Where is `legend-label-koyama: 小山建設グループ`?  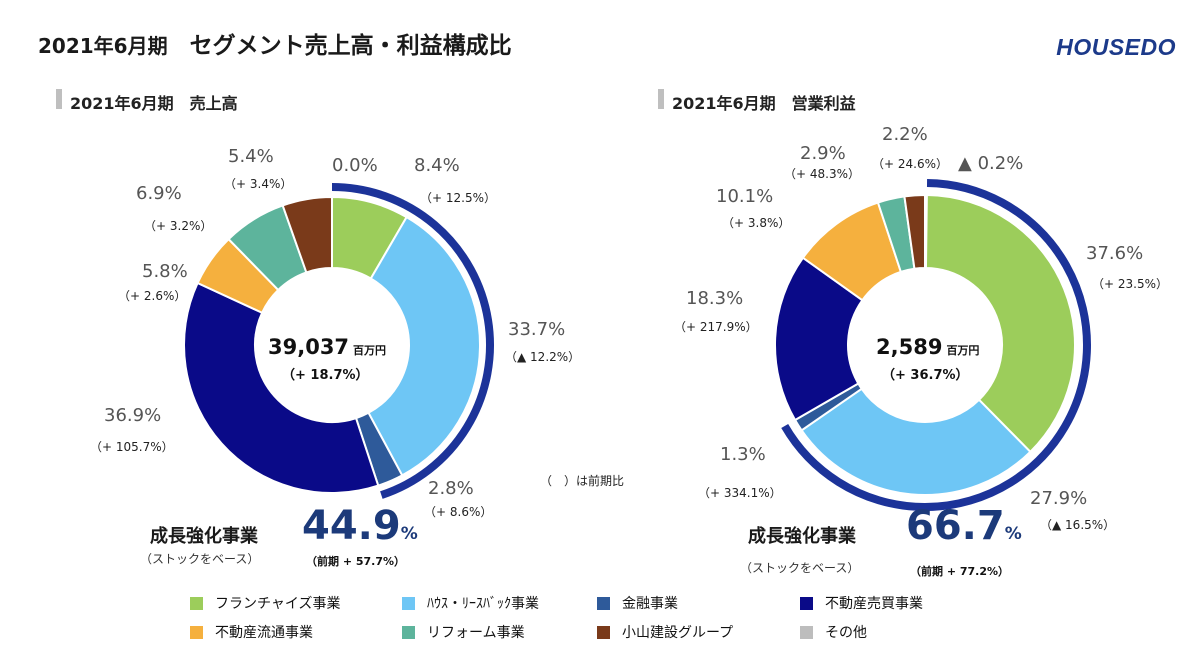
legend-label-koyama: 小山建設グループ is located at coordinates (678, 633).